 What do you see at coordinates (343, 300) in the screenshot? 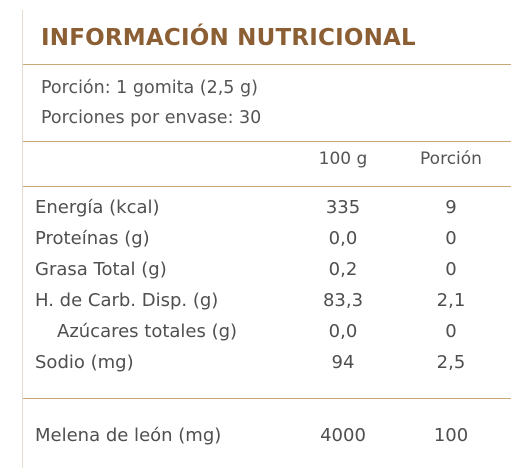
I see `nutrient-value-100g: 83,3` at bounding box center [343, 300].